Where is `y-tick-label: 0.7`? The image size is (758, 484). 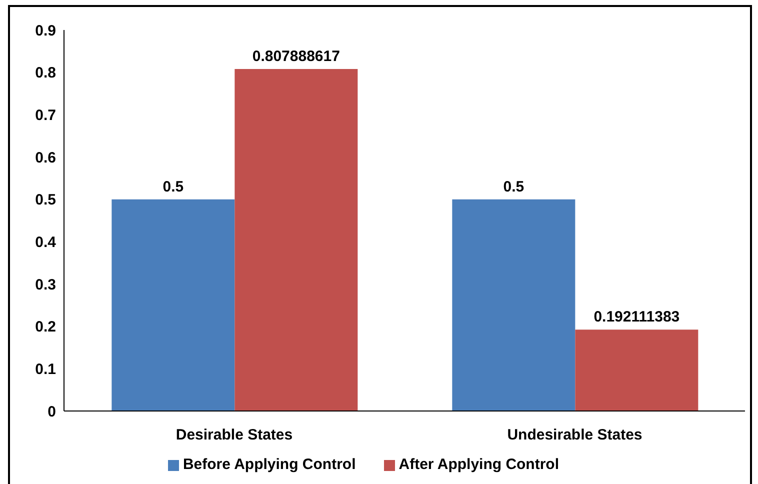
y-tick-label: 0.7 is located at coordinates (45, 115).